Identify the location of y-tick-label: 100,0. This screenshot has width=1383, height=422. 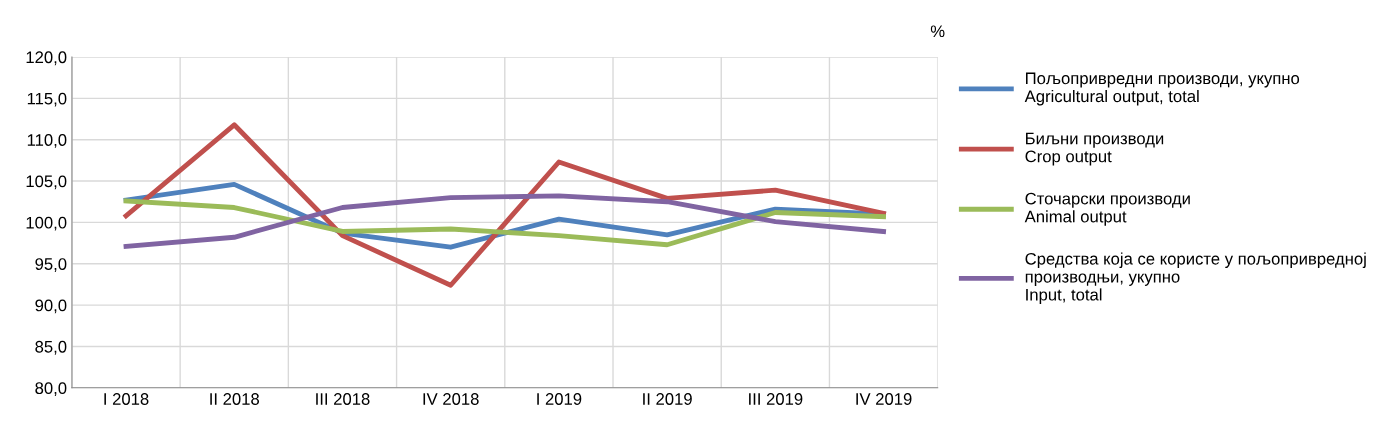
(46, 223).